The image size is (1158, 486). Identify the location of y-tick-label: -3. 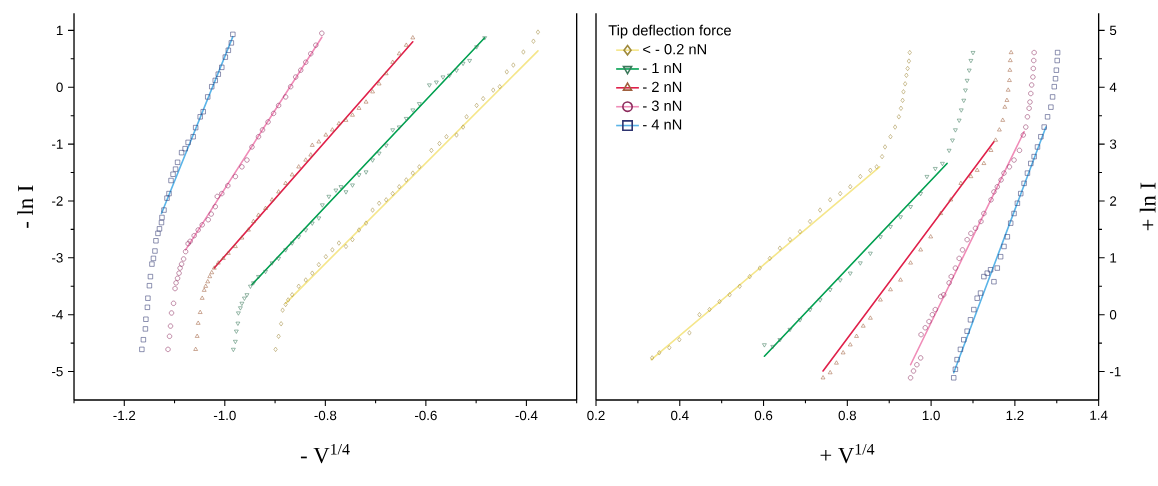
(57, 258).